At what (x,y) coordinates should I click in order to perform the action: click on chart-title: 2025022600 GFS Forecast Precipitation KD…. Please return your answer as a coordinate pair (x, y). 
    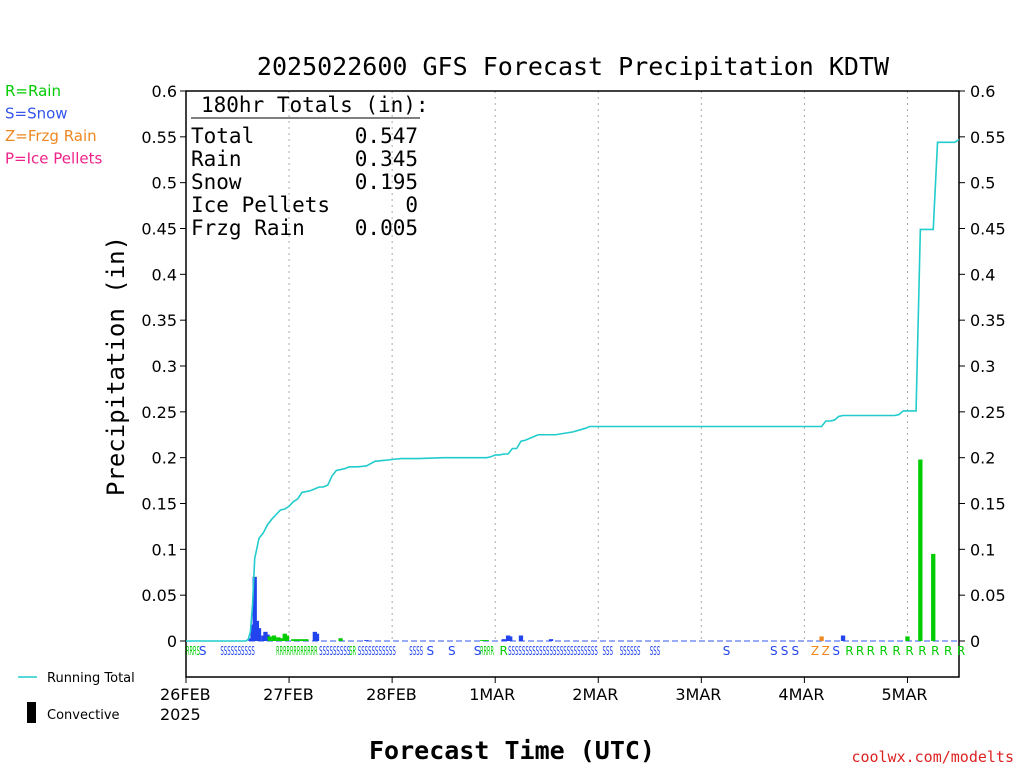
    Looking at the image, I should click on (573, 66).